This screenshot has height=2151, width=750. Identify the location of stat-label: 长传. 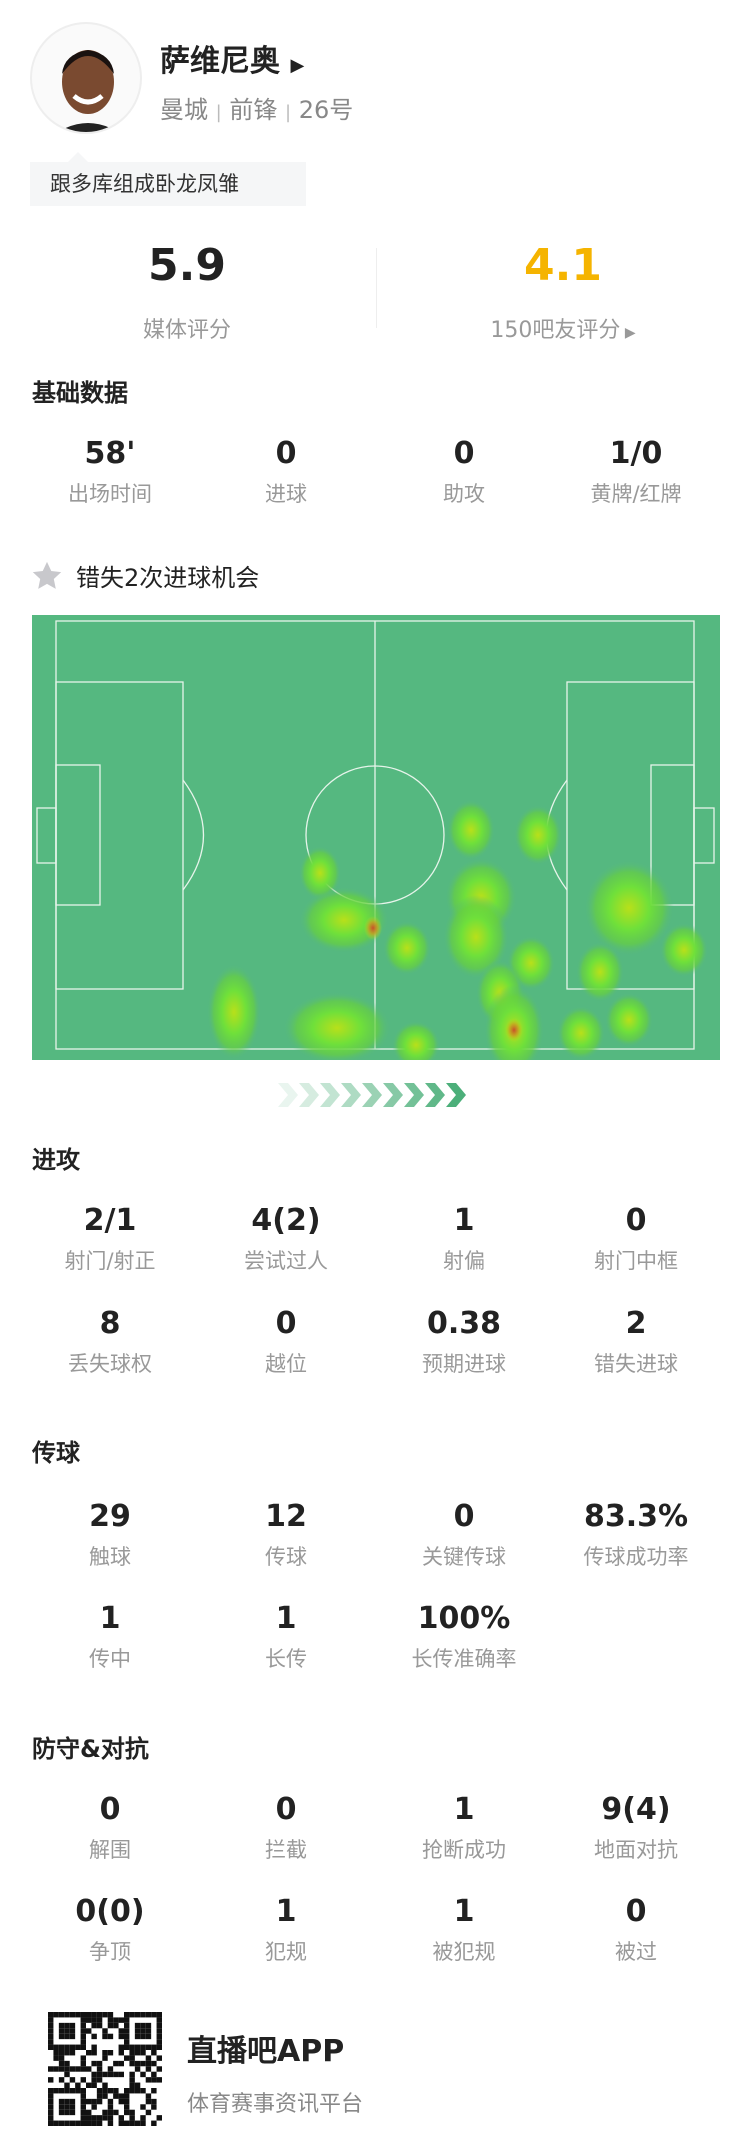
(286, 1659).